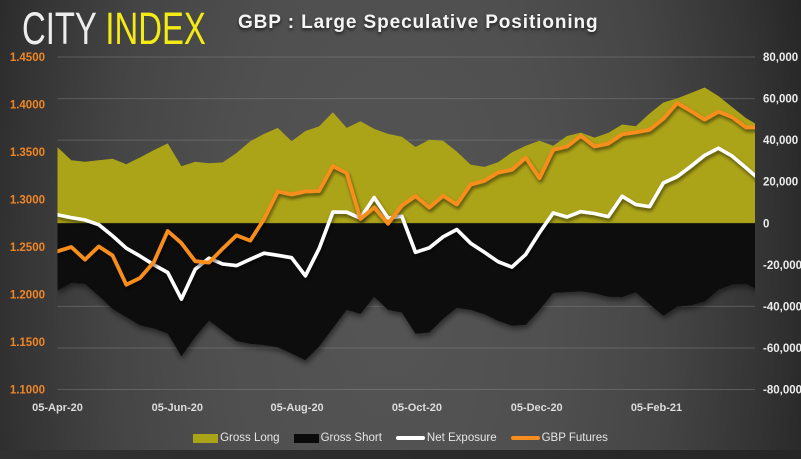 Image resolution: width=801 pixels, height=459 pixels. I want to click on legend-label: GBP Futures, so click(574, 438).